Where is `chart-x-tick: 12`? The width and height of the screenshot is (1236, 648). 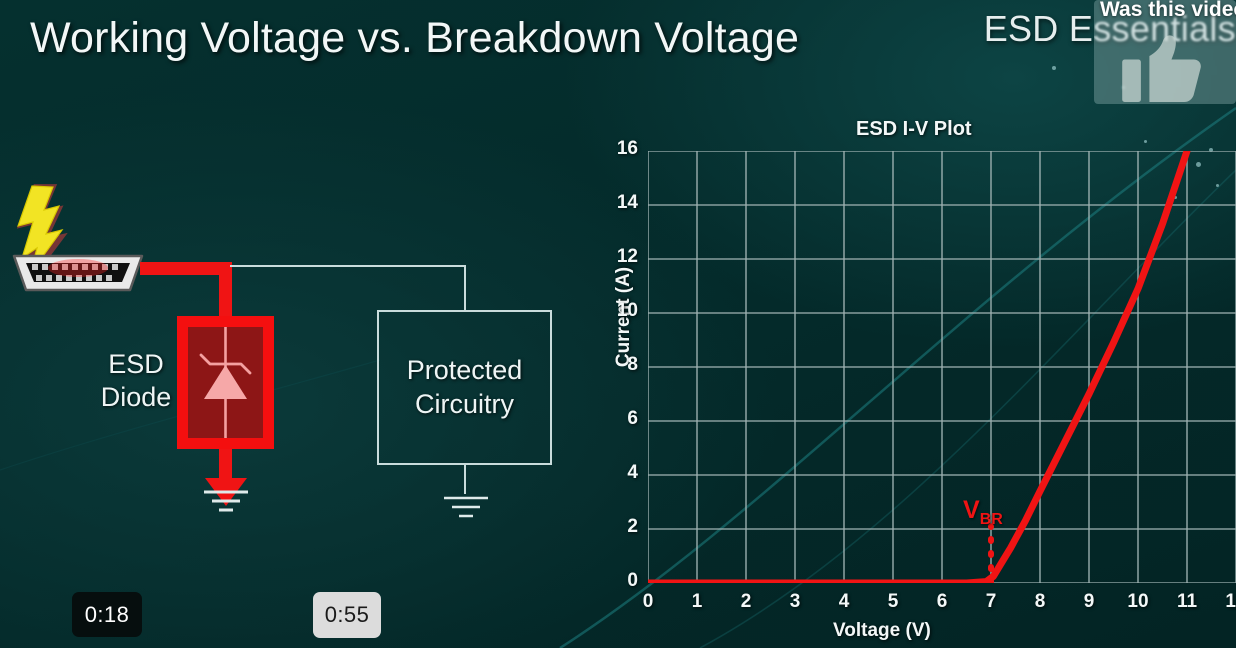
chart-x-tick: 12 is located at coordinates (1230, 601).